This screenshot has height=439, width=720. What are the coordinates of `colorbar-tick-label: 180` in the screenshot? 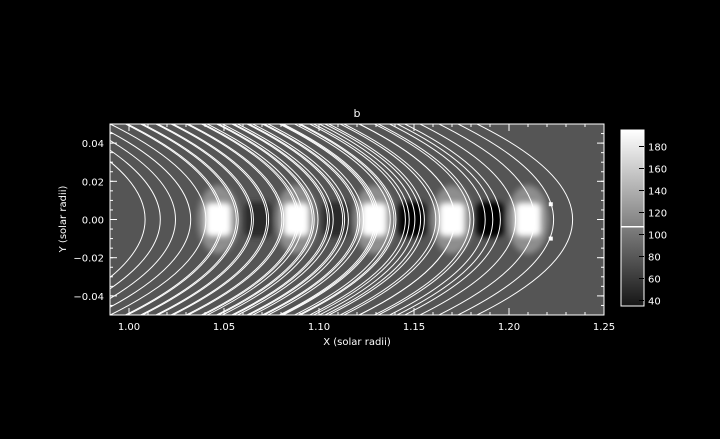 It's located at (657, 148).